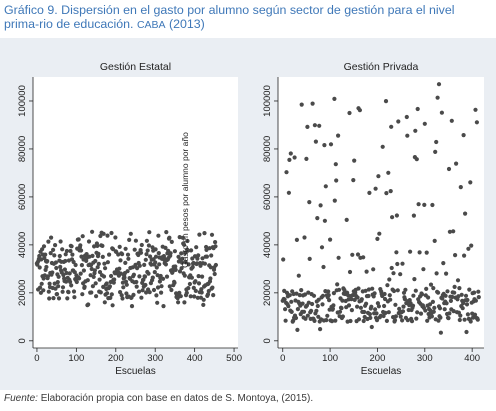 This screenshot has height=411, width=496. I want to click on x-tick-label: 500, so click(234, 358).